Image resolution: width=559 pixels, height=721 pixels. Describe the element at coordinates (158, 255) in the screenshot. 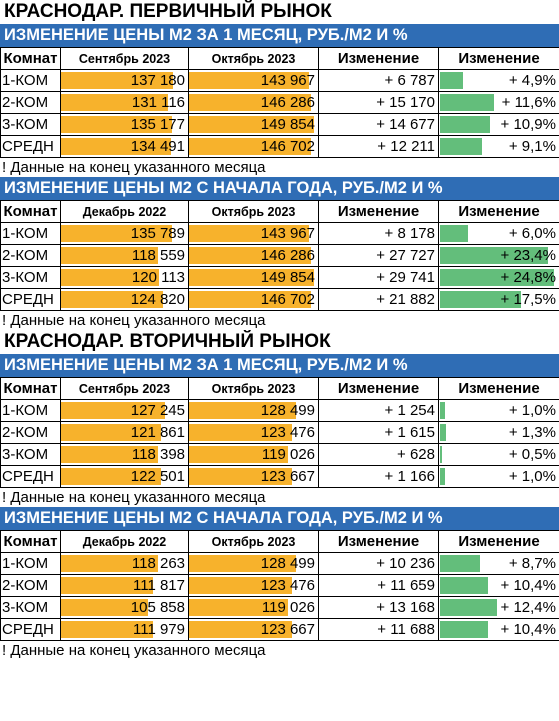

I see `price-value: 118 559` at that location.